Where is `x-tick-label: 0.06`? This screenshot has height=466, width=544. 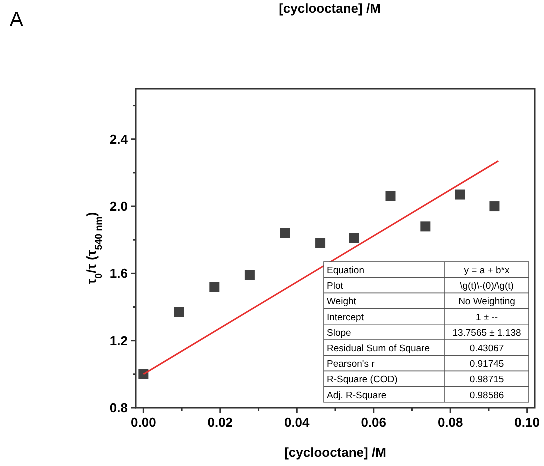
x-tick-label: 0.06 is located at coordinates (374, 422).